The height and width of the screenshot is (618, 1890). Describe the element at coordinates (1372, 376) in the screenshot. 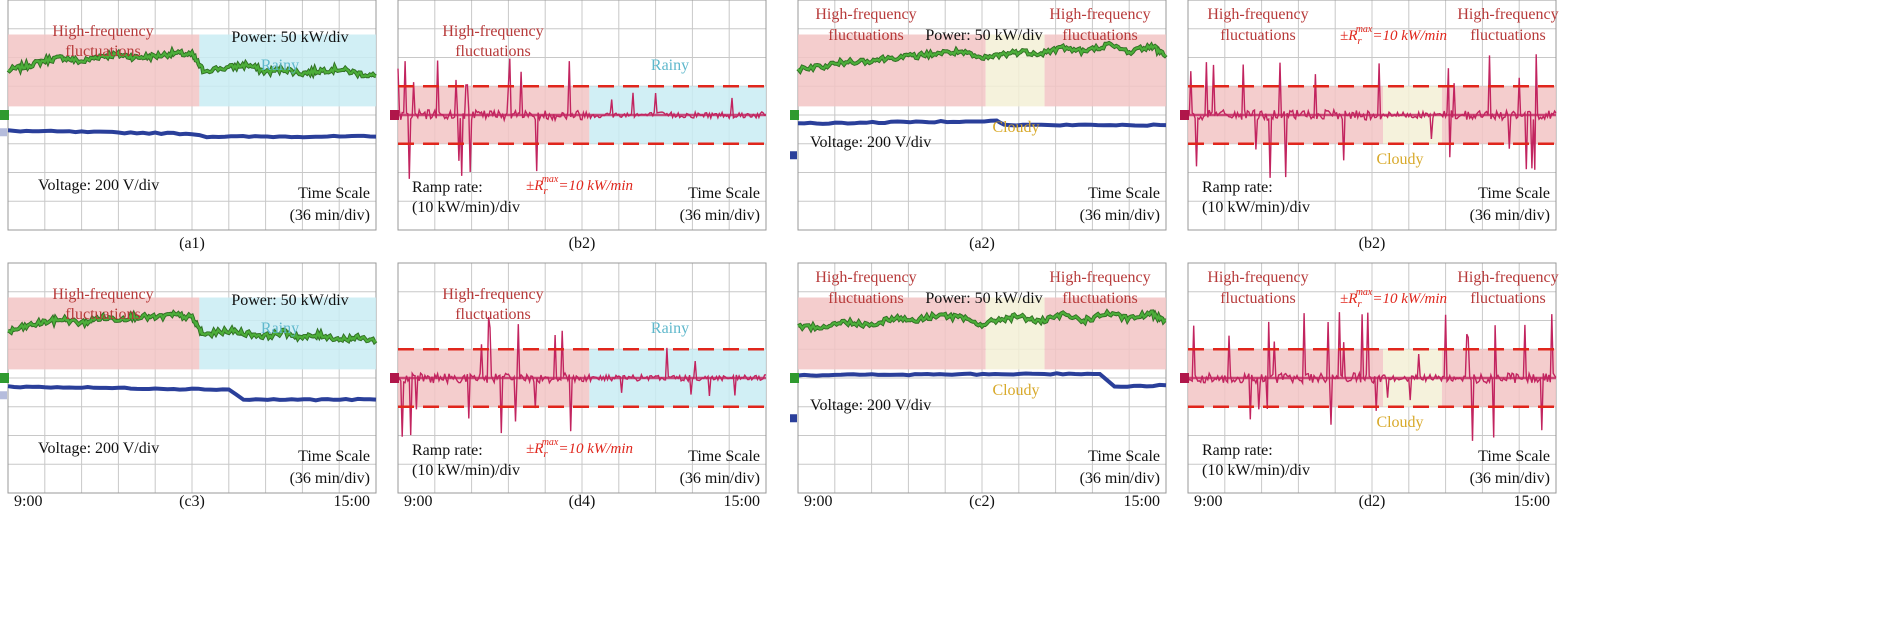

I see `ramp-rate-trace` at that location.